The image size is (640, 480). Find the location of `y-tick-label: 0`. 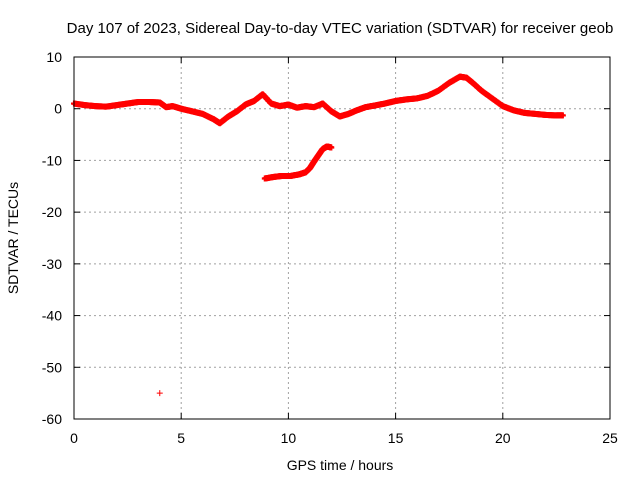

y-tick-label: 0 is located at coordinates (58, 109).